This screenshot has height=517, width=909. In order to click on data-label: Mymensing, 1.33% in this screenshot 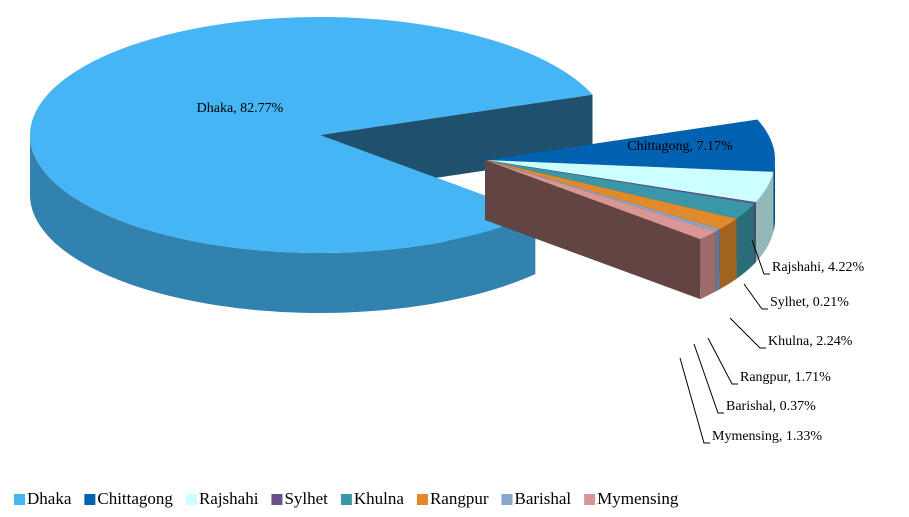, I will do `click(767, 436)`.